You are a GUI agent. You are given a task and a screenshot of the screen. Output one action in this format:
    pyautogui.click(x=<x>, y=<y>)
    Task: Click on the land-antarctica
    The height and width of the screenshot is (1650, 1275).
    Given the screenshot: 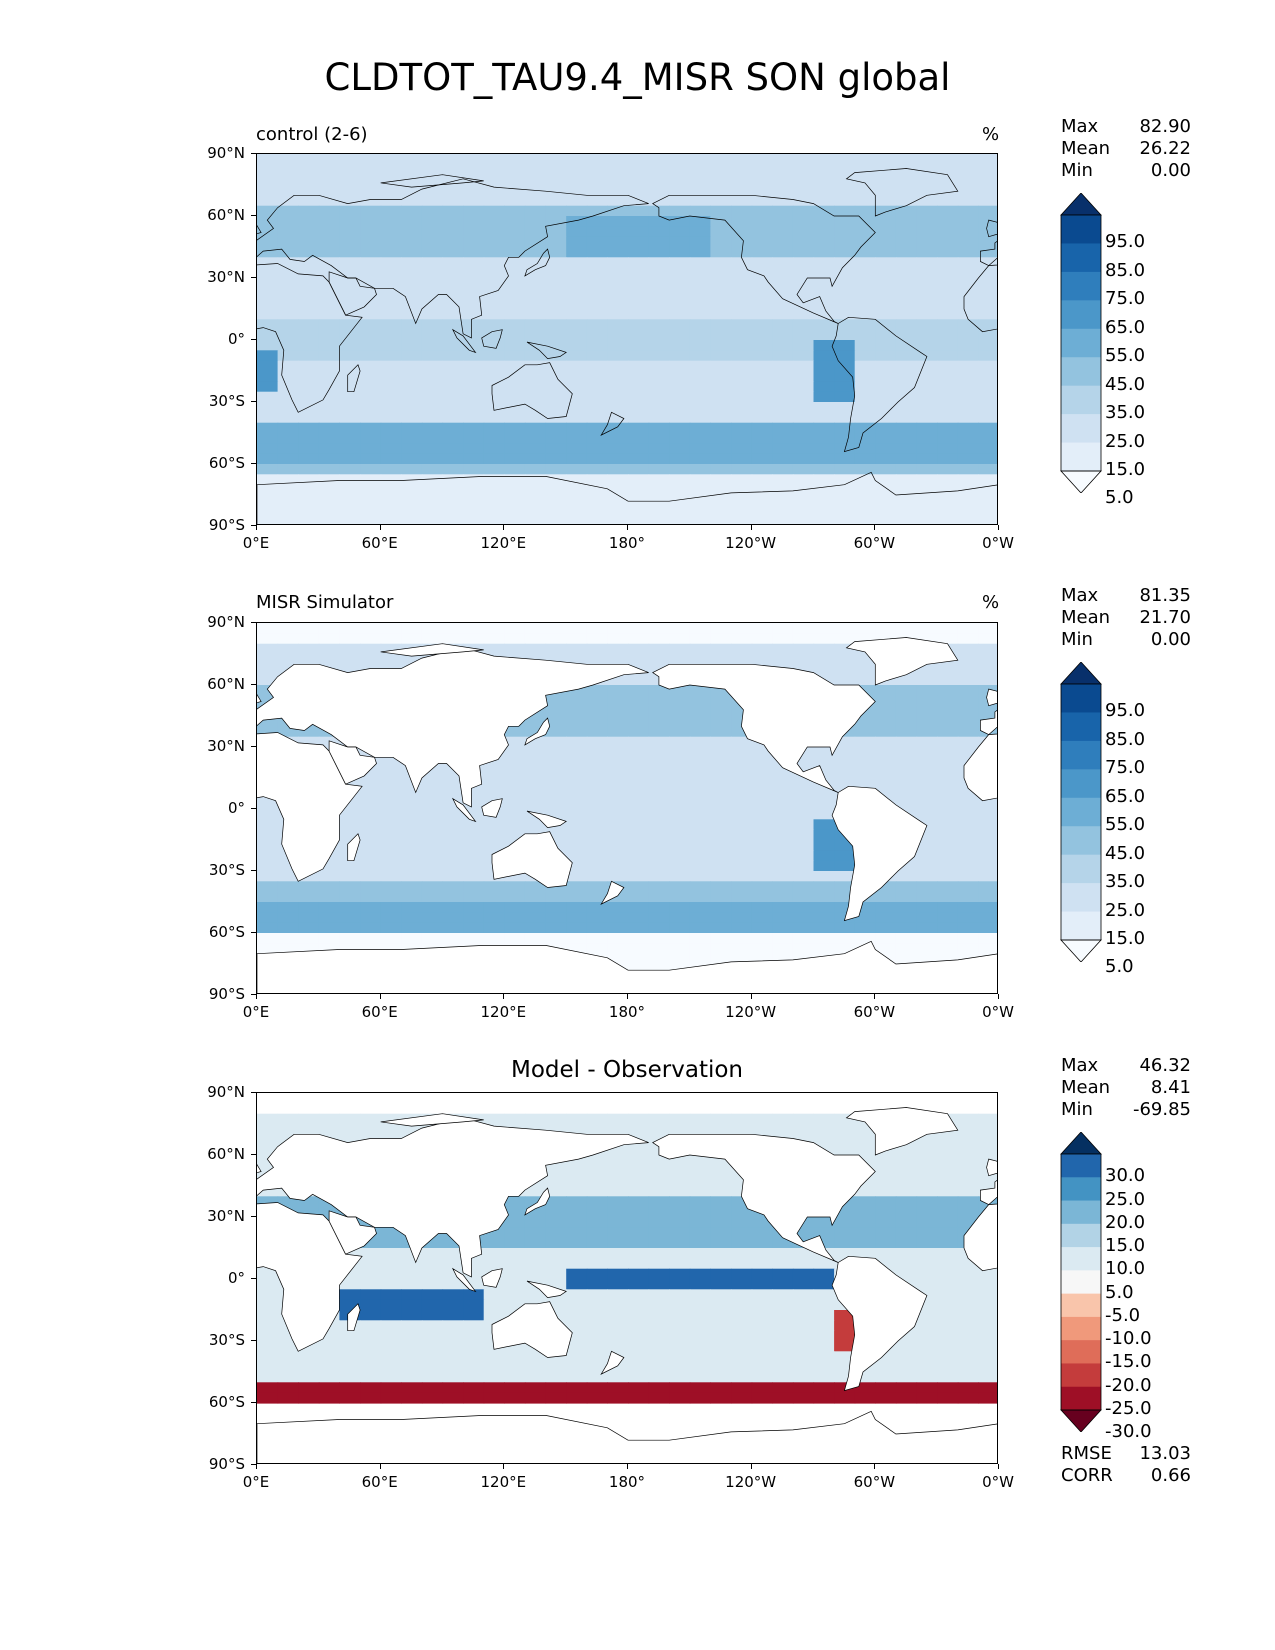 What is the action you would take?
    pyautogui.click(x=627, y=966)
    